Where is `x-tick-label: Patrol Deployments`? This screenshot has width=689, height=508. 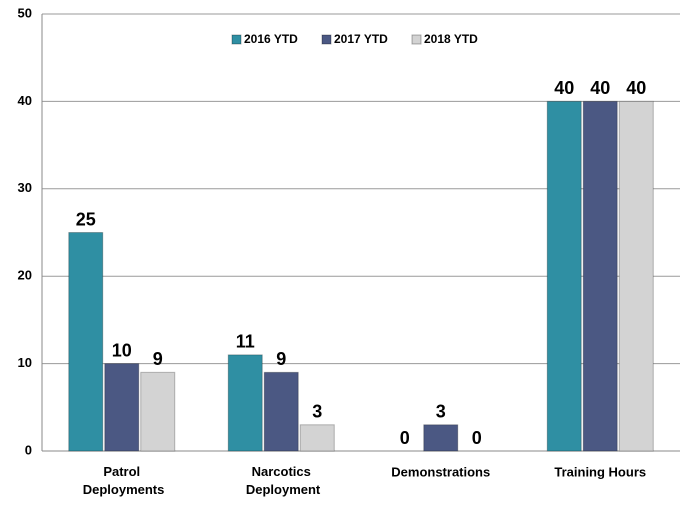
x-tick-label: Patrol Deployments is located at coordinates (121, 480).